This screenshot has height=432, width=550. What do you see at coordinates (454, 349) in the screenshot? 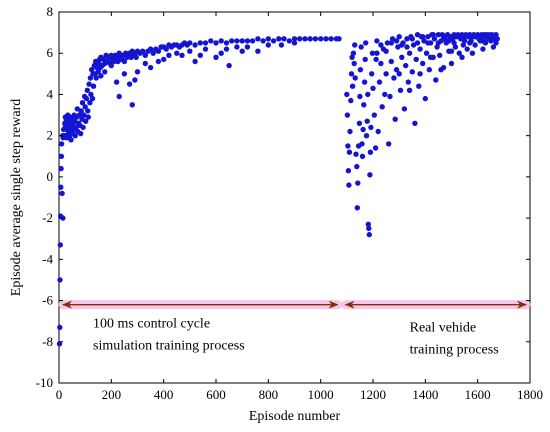
I see `annotation-text-line: training process` at bounding box center [454, 349].